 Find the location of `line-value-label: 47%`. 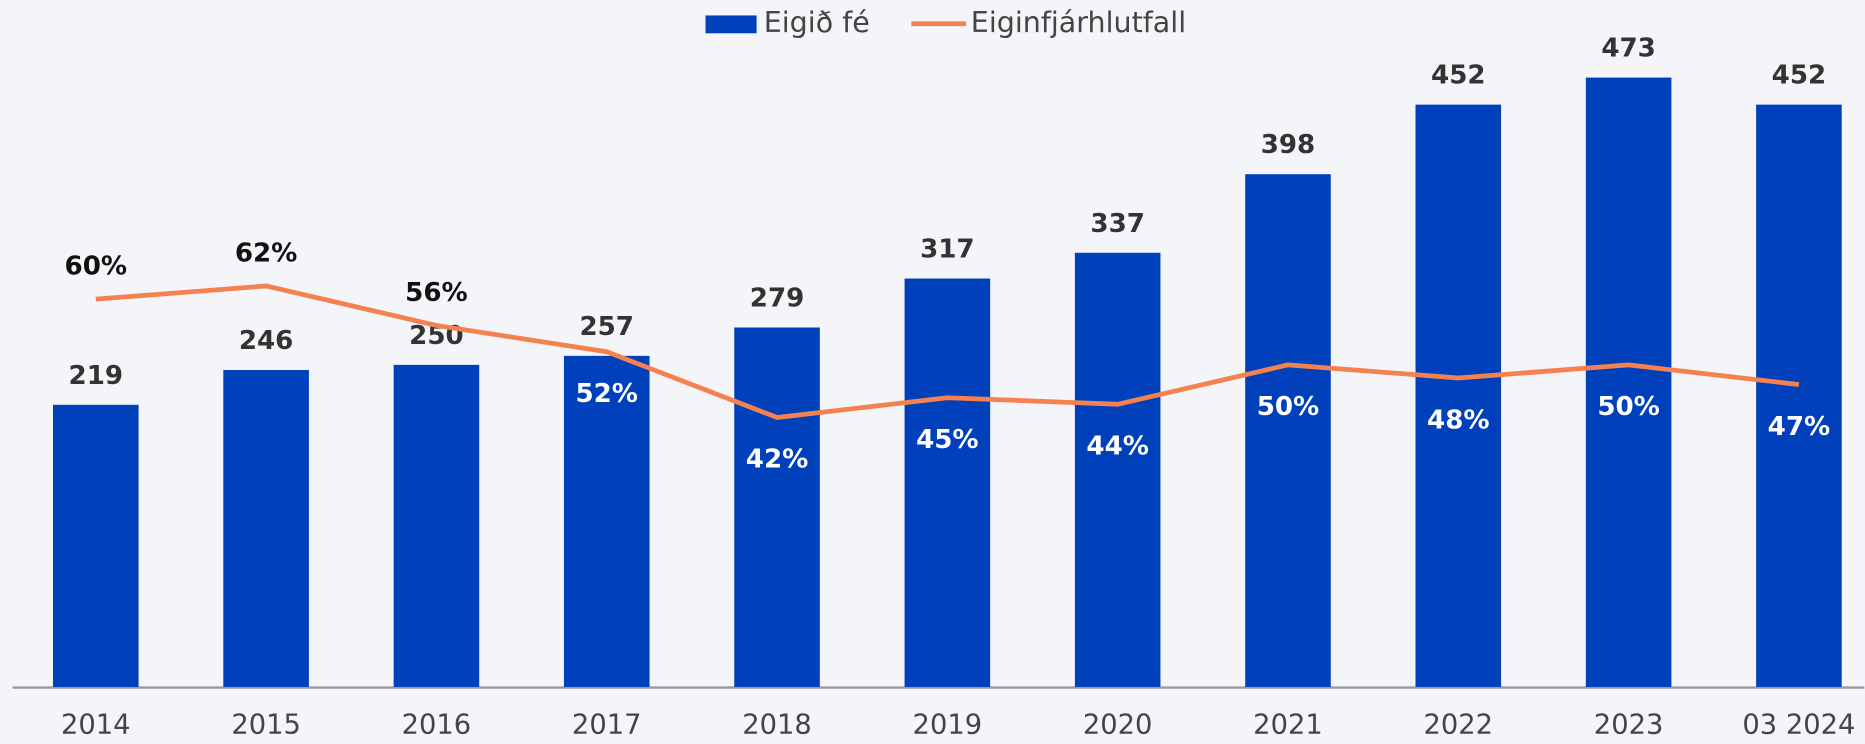

line-value-label: 47% is located at coordinates (1799, 427).